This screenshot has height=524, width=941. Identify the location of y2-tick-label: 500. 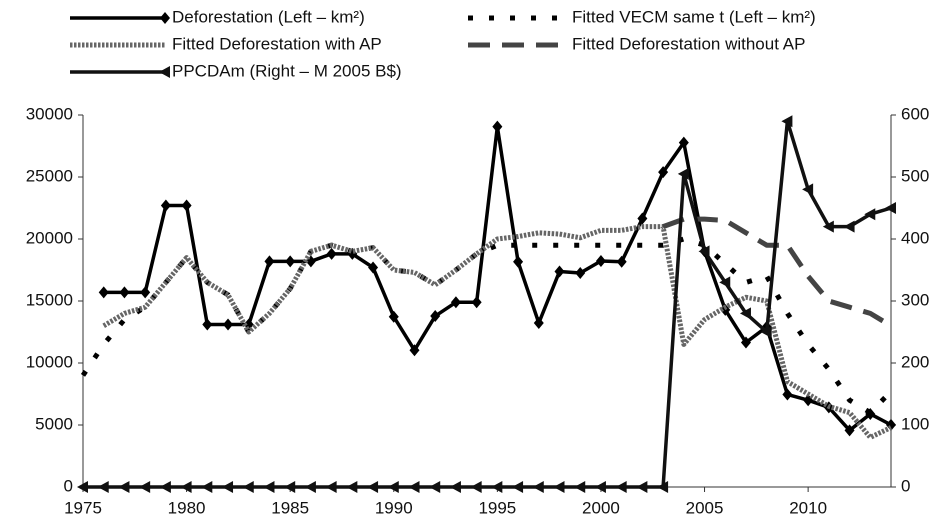
(915, 175).